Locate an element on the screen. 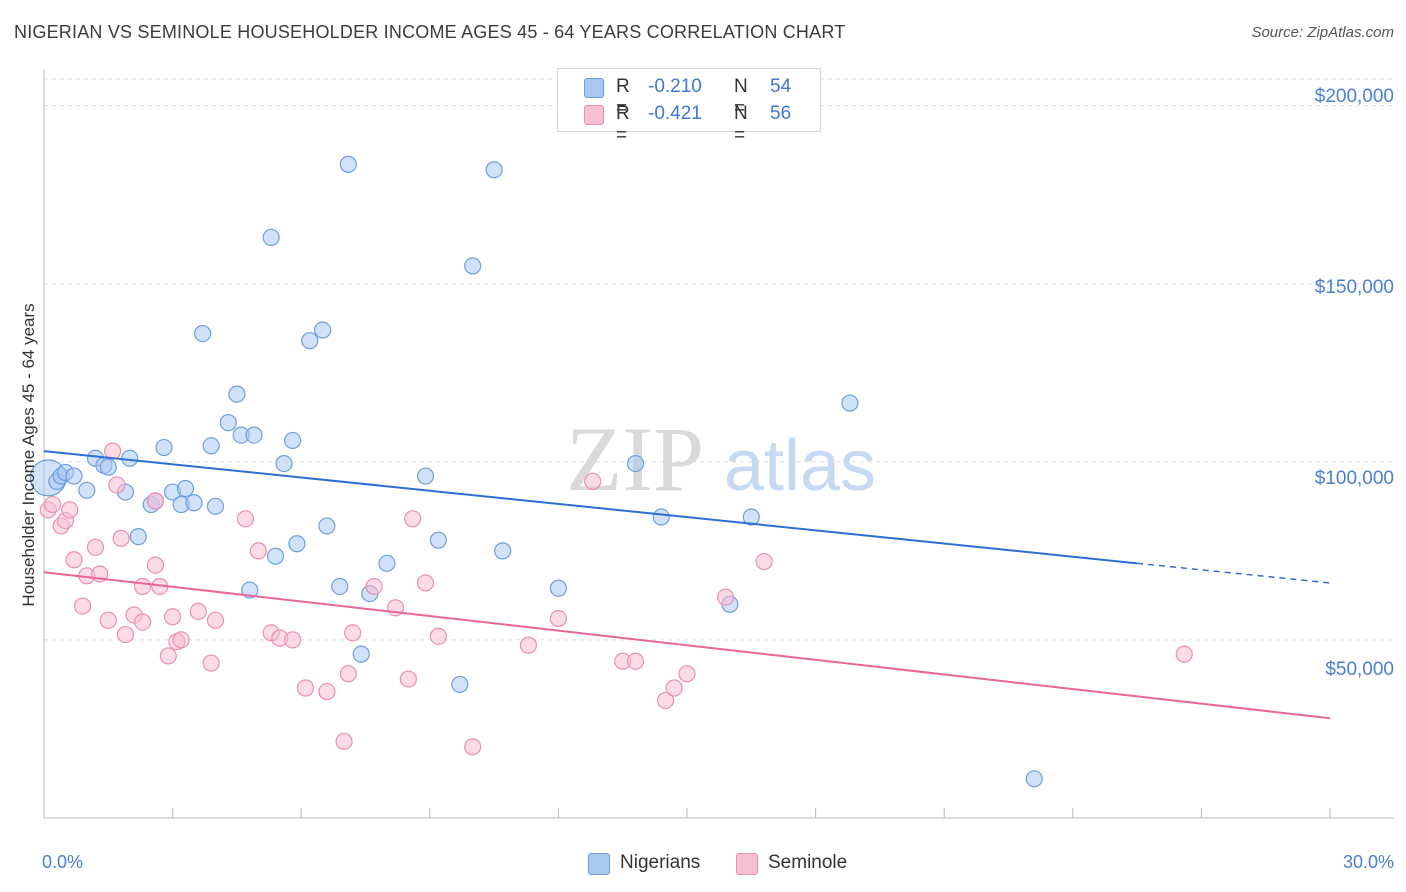  y-tick-label: $200,000 is located at coordinates (1354, 96).